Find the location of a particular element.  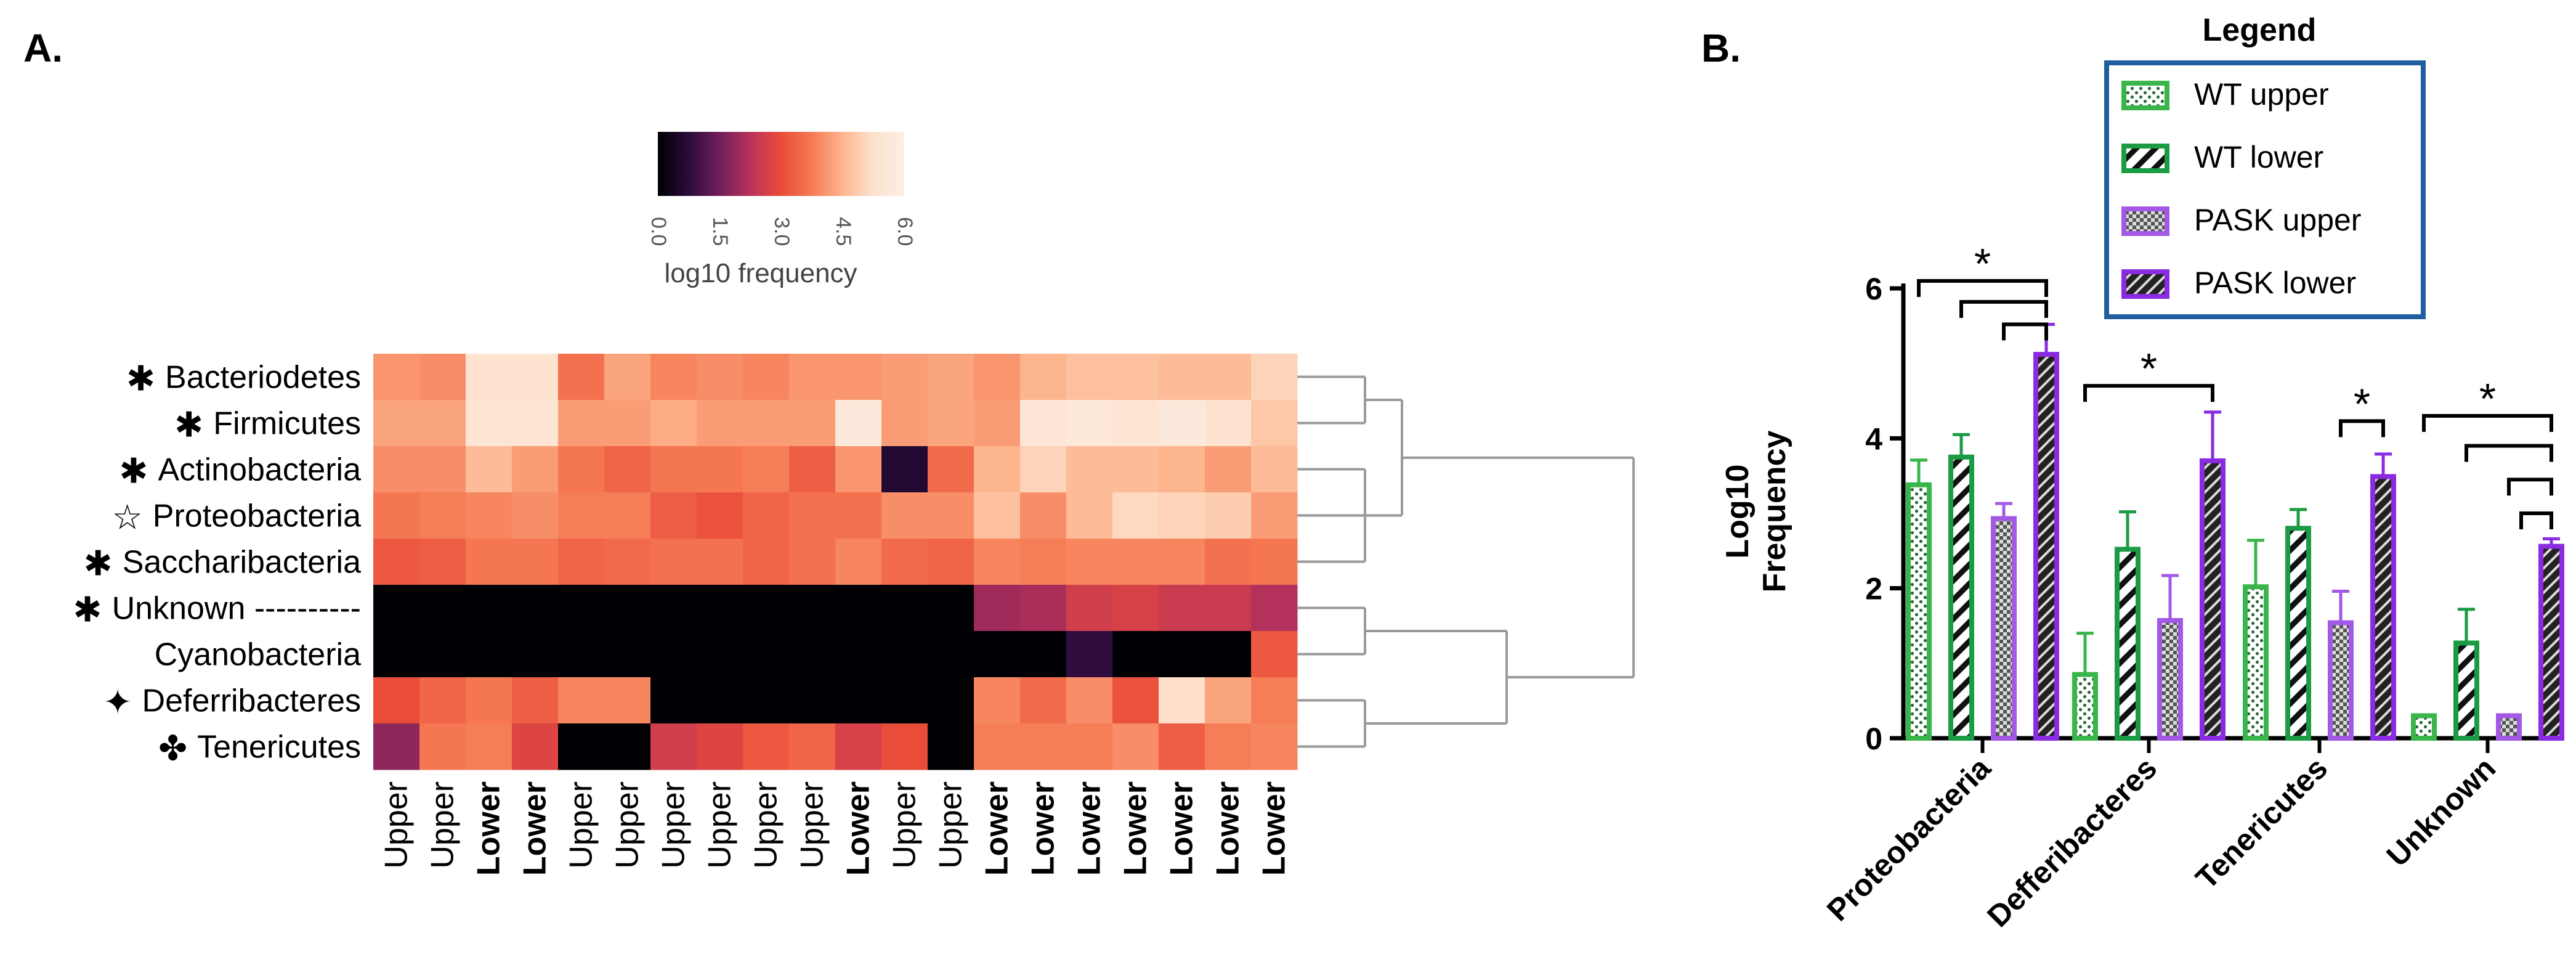

heatmap-row-label: Bacteriodetes is located at coordinates (263, 378).